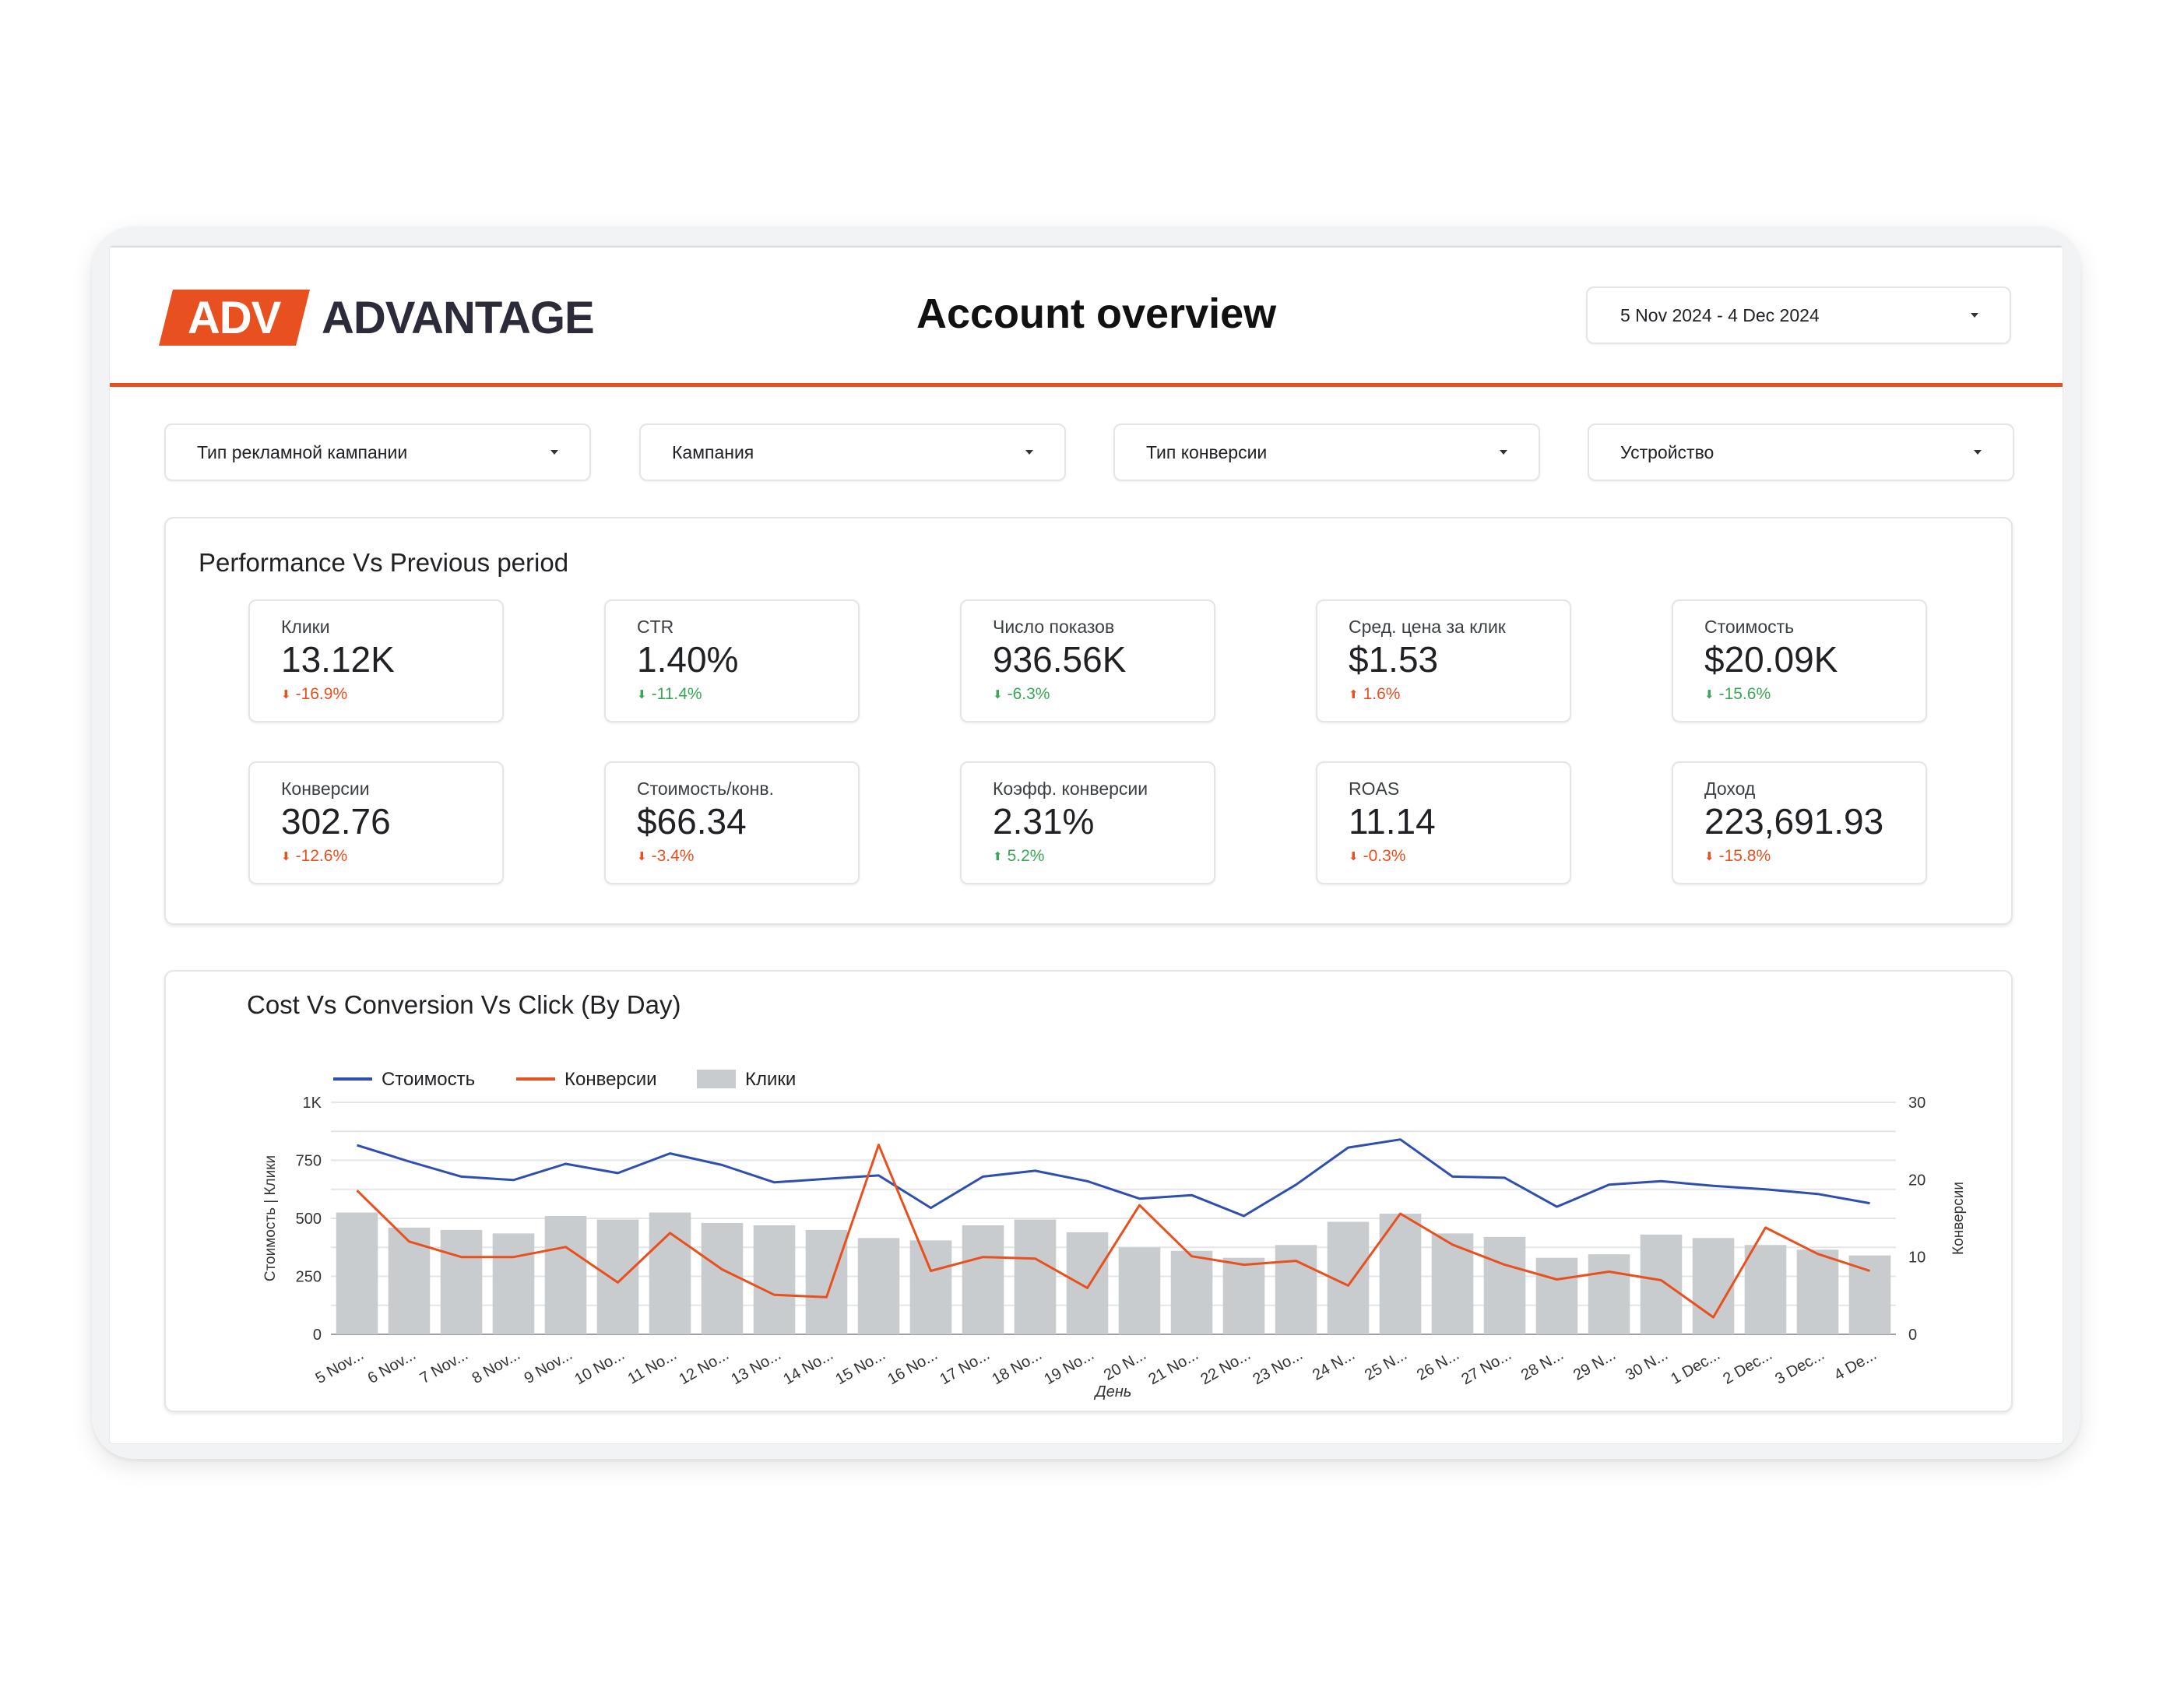 This screenshot has height=1708, width=2177. Describe the element at coordinates (1730, 788) in the screenshot. I see `kpi-label: Доход` at that location.